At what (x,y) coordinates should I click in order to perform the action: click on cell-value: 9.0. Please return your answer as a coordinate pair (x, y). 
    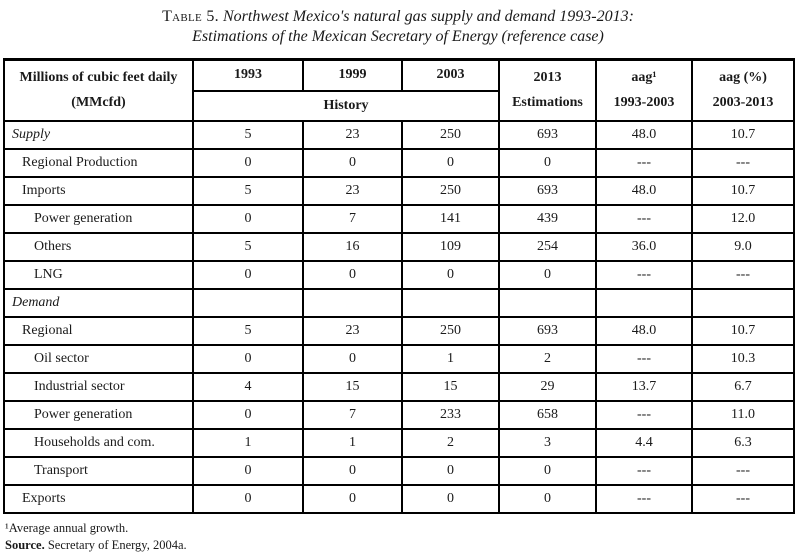
    Looking at the image, I should click on (743, 246).